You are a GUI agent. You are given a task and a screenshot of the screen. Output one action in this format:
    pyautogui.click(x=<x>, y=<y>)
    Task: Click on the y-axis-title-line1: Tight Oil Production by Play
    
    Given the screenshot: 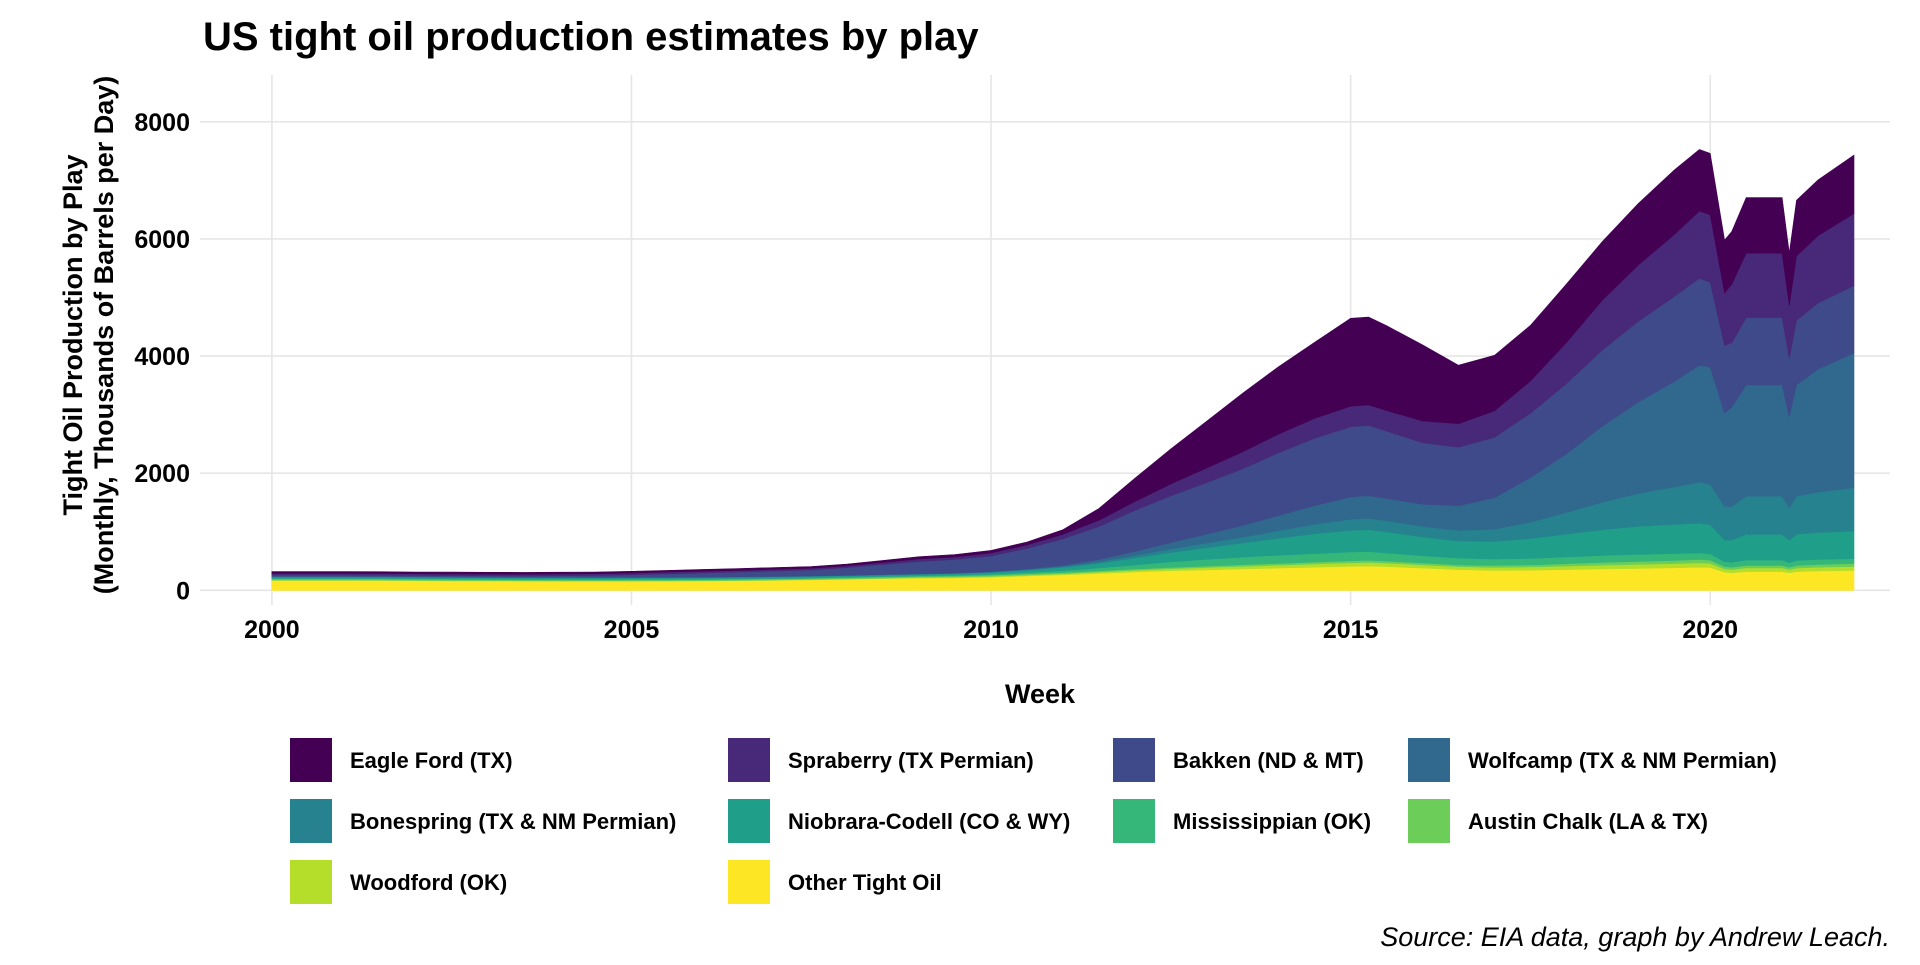 What is the action you would take?
    pyautogui.click(x=73, y=334)
    